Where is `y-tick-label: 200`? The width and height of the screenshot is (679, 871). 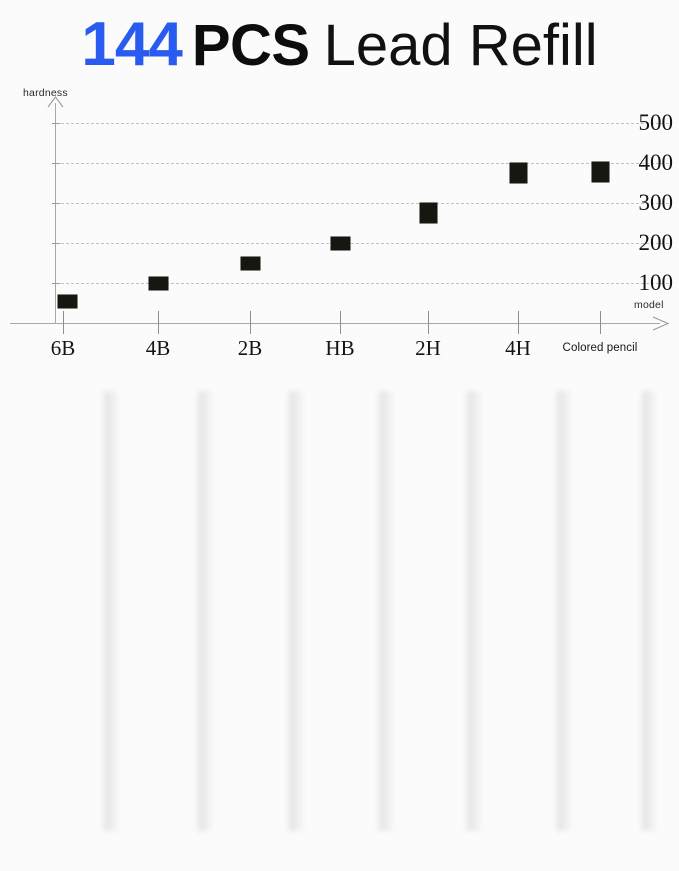 y-tick-label: 200 is located at coordinates (656, 242).